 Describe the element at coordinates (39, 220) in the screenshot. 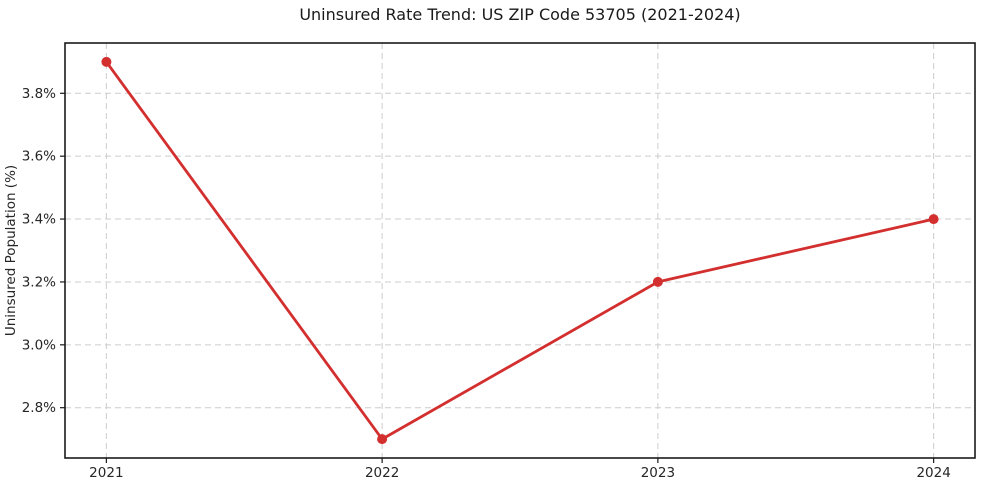

I see `y-tick-label: 3.4%` at that location.